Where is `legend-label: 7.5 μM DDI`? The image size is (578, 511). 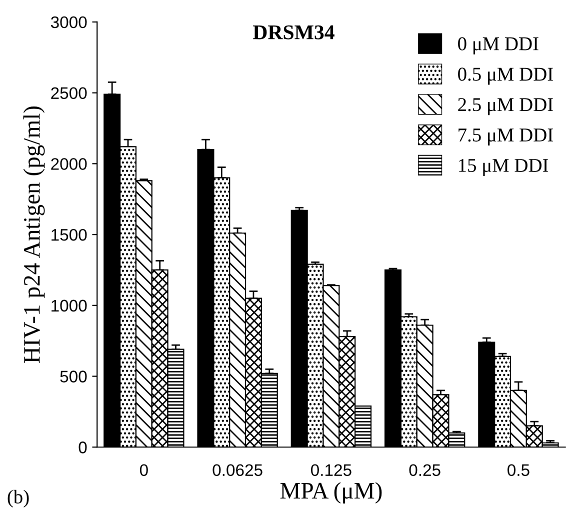
legend-label: 7.5 μM DDI is located at coordinates (505, 137).